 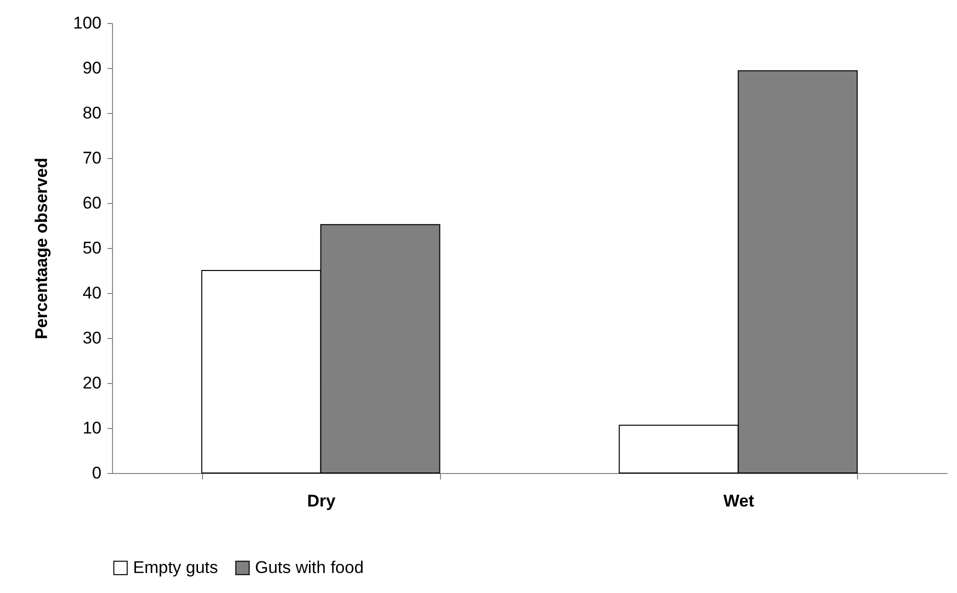 What do you see at coordinates (309, 567) in the screenshot?
I see `legend-label: Guts with food` at bounding box center [309, 567].